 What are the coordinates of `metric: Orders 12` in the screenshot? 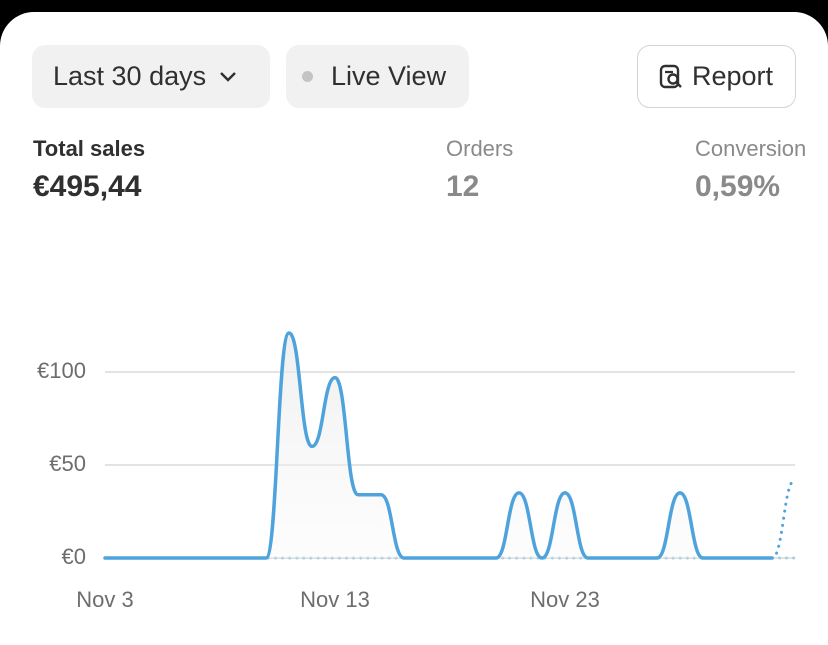 It's located at (479, 170).